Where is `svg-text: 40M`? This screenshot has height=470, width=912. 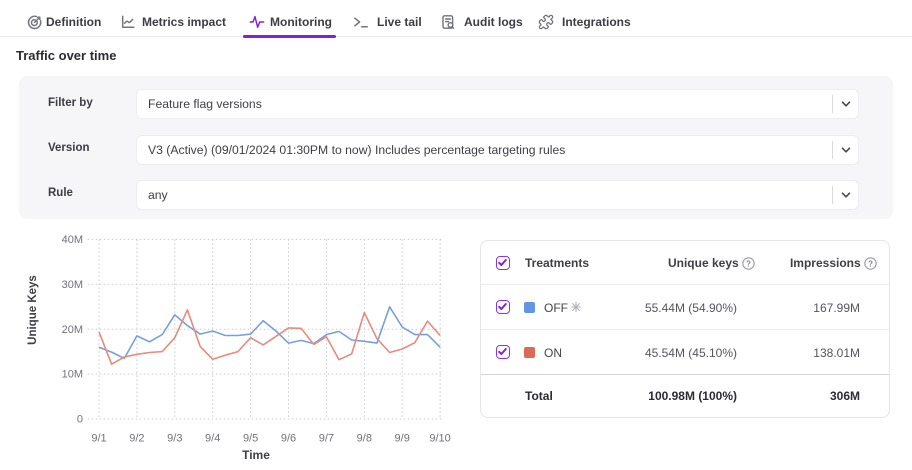 svg-text: 40M is located at coordinates (72, 240).